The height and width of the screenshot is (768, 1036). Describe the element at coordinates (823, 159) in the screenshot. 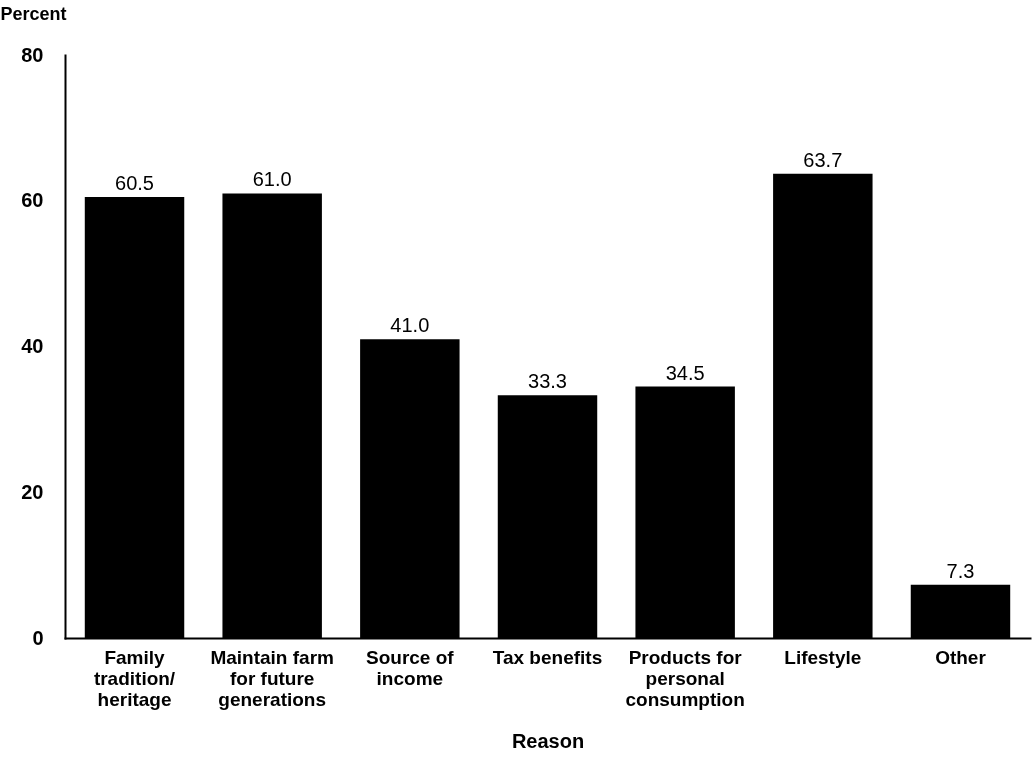

I see `data-label: 63.7` at that location.